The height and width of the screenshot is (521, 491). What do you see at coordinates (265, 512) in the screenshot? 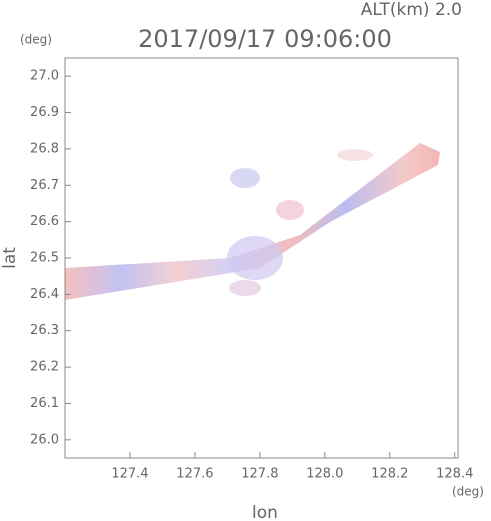
I see `x-label: lon` at bounding box center [265, 512].